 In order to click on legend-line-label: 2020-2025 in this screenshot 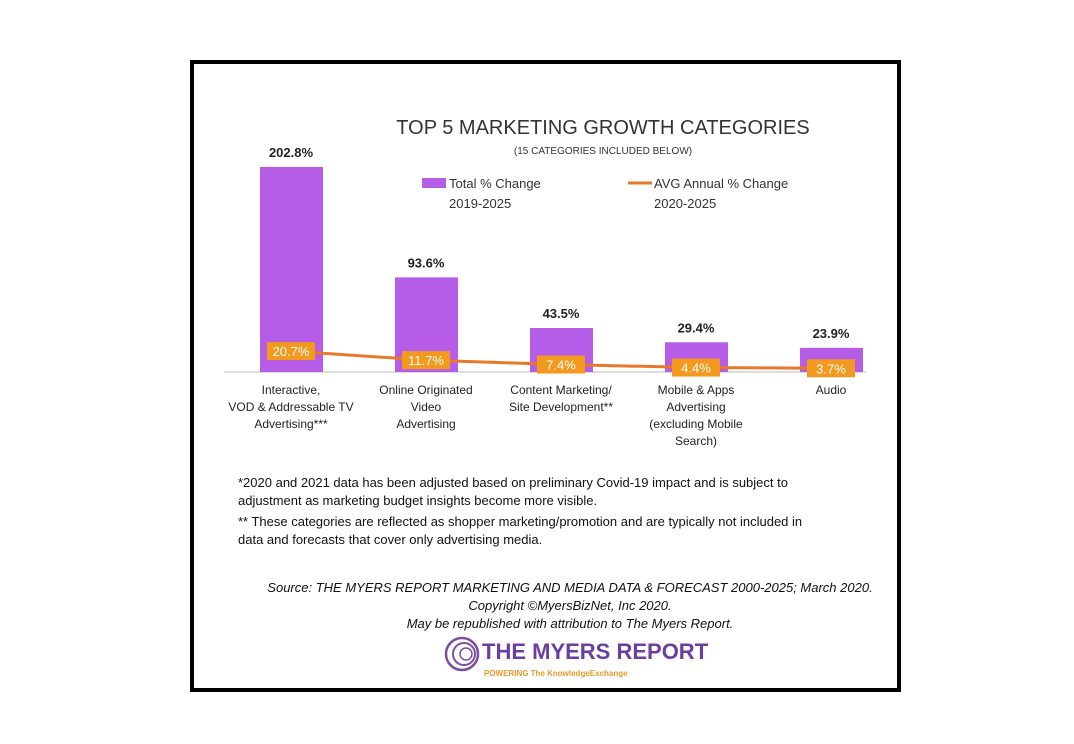, I will do `click(685, 203)`.